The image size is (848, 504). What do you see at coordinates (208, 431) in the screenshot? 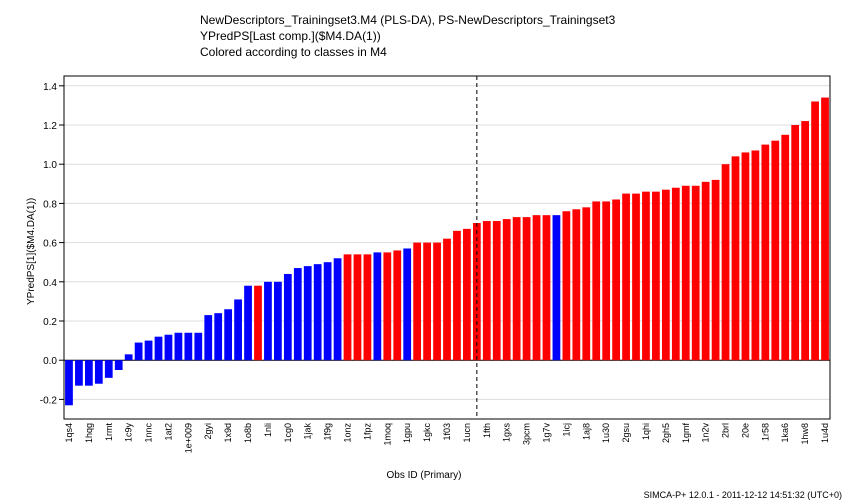
I see `x-tick-label: 2gyi` at bounding box center [208, 431].